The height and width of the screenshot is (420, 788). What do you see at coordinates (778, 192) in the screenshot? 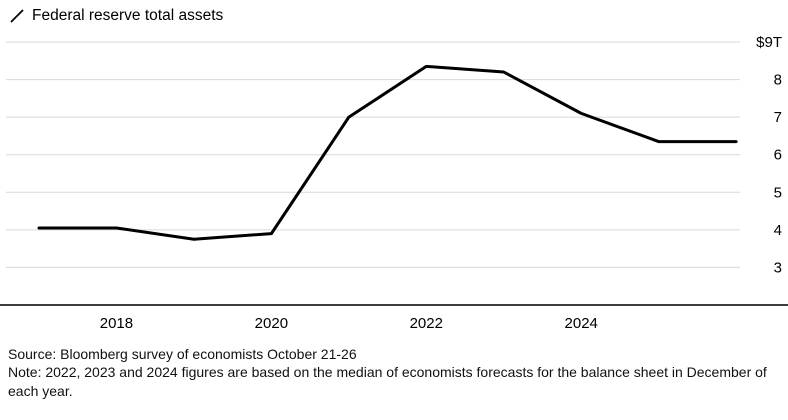
I see `y-tick-label: 5` at bounding box center [778, 192].